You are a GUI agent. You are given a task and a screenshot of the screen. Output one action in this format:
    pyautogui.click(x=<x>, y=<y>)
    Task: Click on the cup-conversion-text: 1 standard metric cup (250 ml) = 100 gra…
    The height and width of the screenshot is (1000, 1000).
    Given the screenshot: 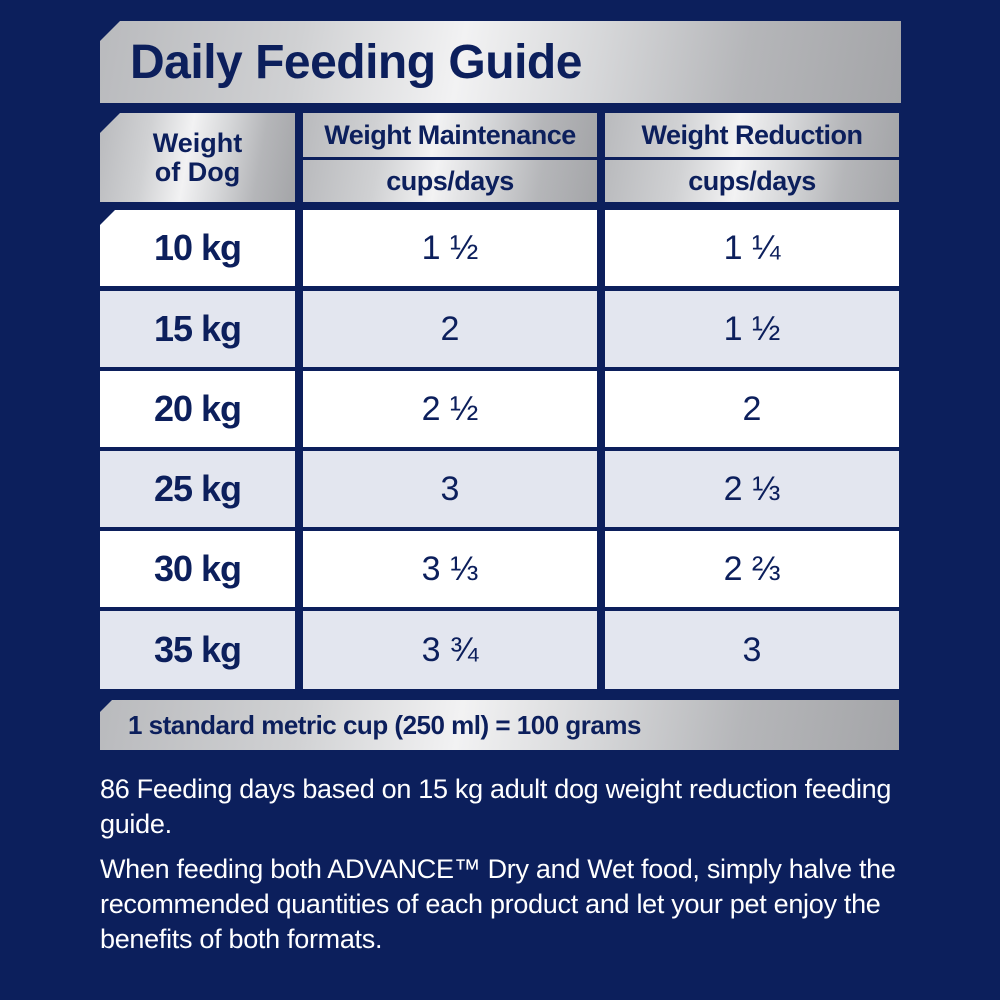 What is the action you would take?
    pyautogui.click(x=384, y=724)
    